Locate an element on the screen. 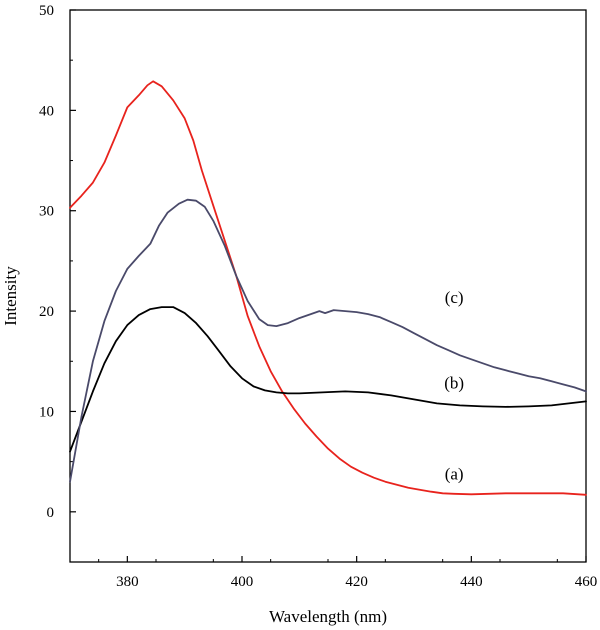 The image size is (600, 630). y-tick-label: 50 is located at coordinates (46, 11).